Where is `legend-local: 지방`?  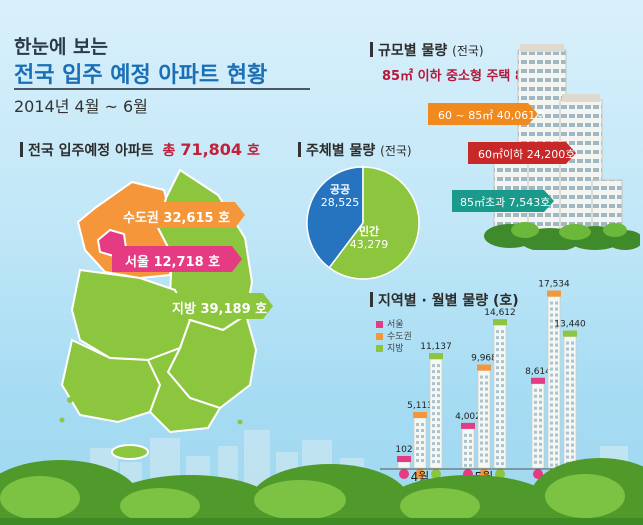
legend-local: 지방 is located at coordinates (390, 347).